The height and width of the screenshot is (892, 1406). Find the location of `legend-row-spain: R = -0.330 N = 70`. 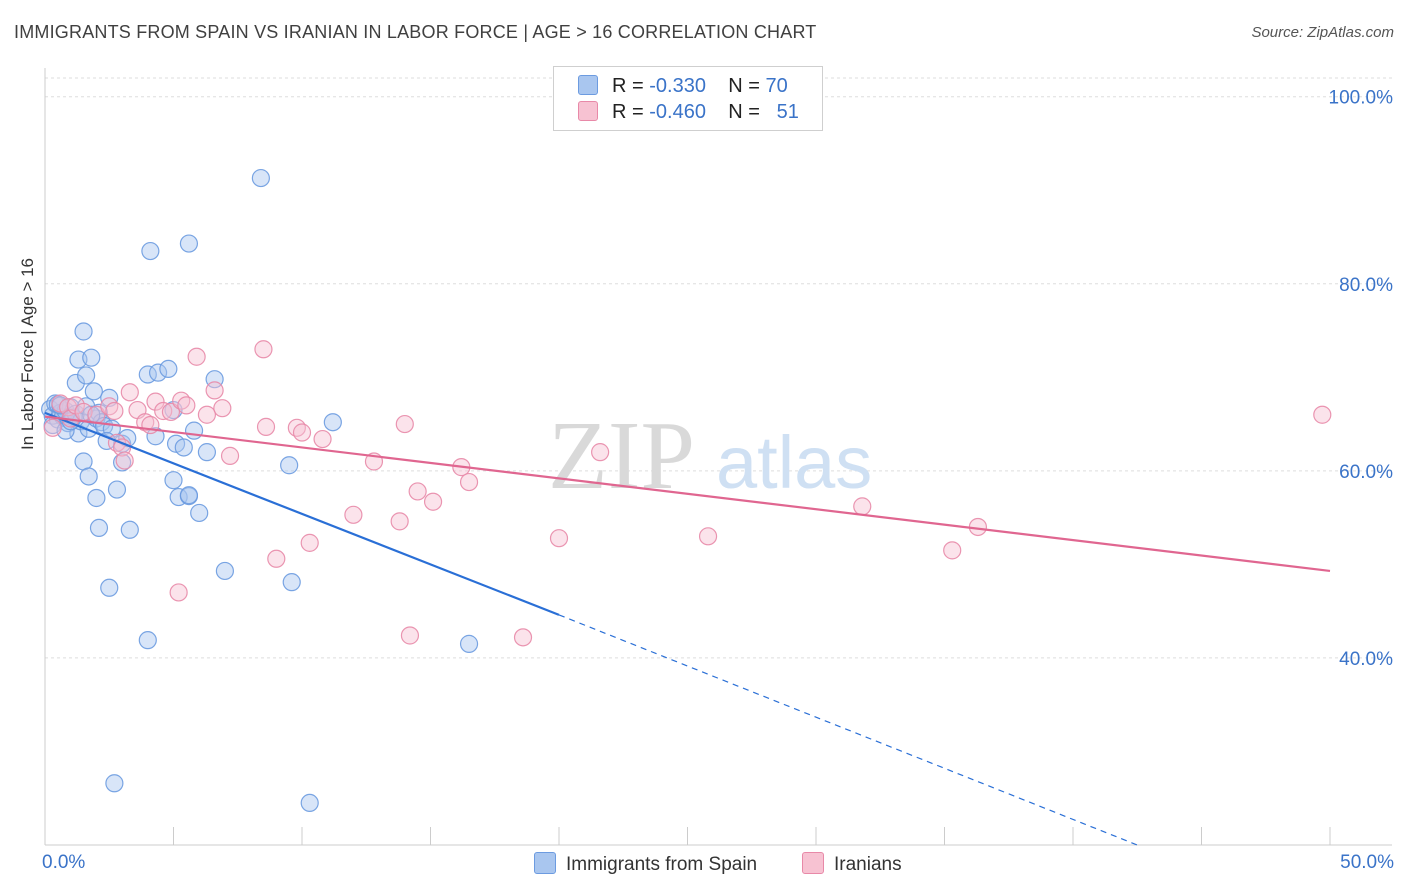

legend-row-spain: R = -0.330 N = 70 is located at coordinates (683, 88).